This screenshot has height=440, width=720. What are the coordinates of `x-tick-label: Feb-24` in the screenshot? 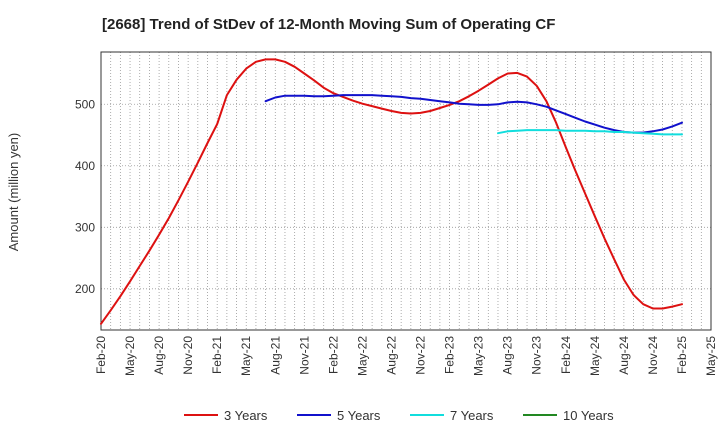 It's located at (566, 355).